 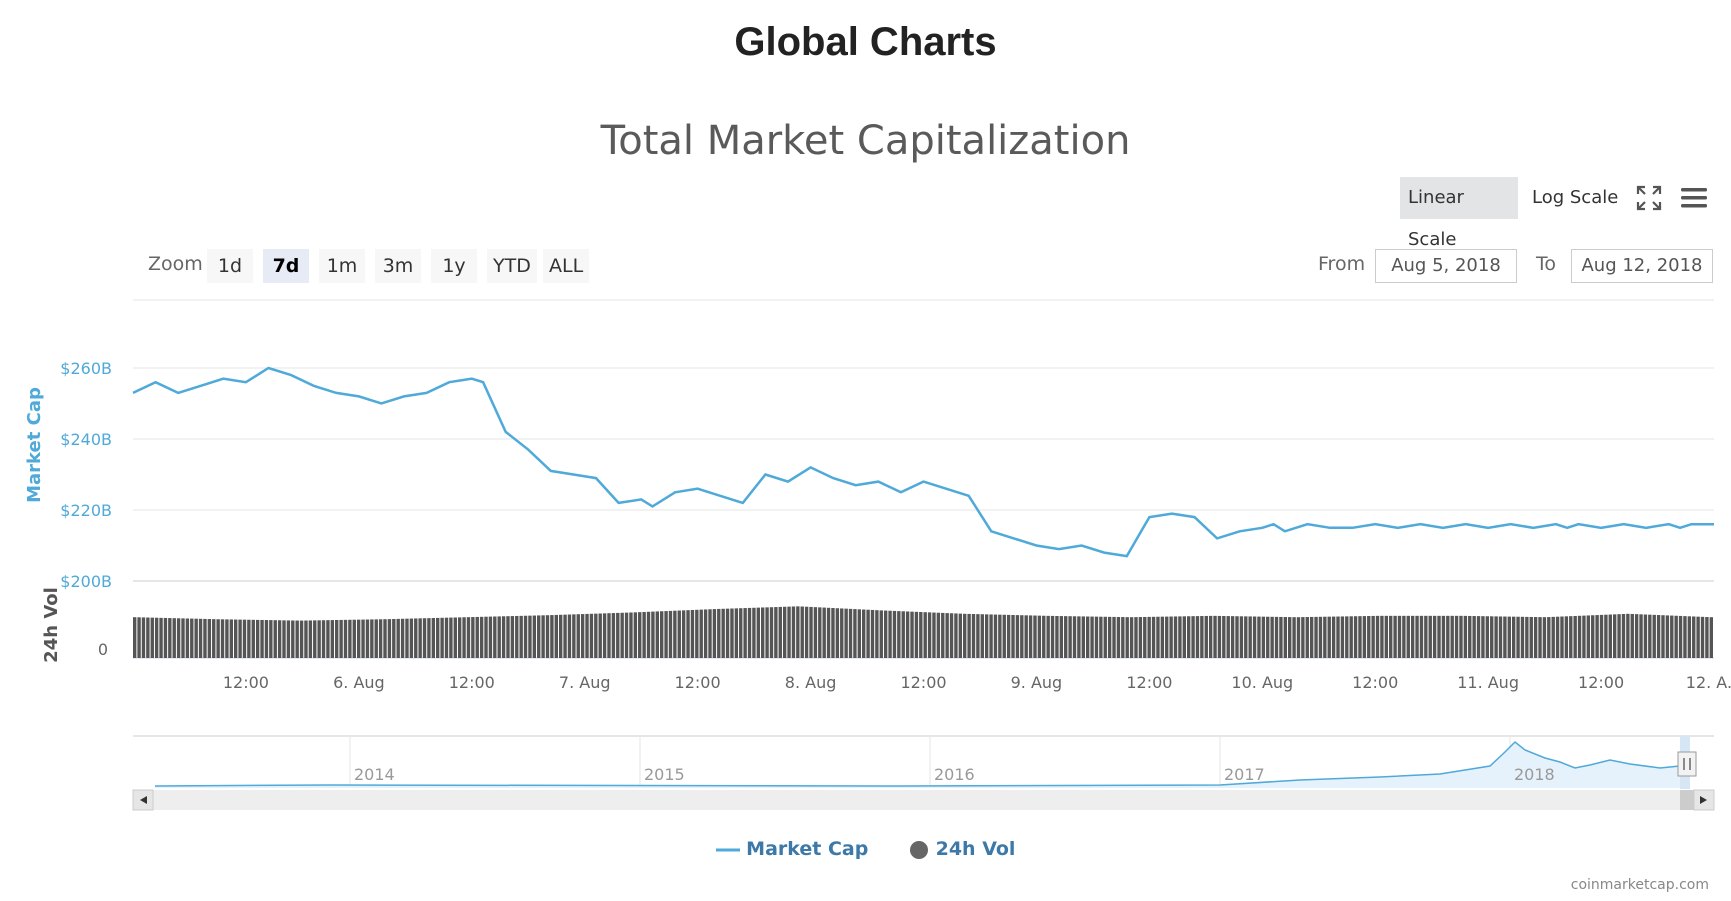 What do you see at coordinates (1694, 198) in the screenshot?
I see `hamburger-menu-icon` at bounding box center [1694, 198].